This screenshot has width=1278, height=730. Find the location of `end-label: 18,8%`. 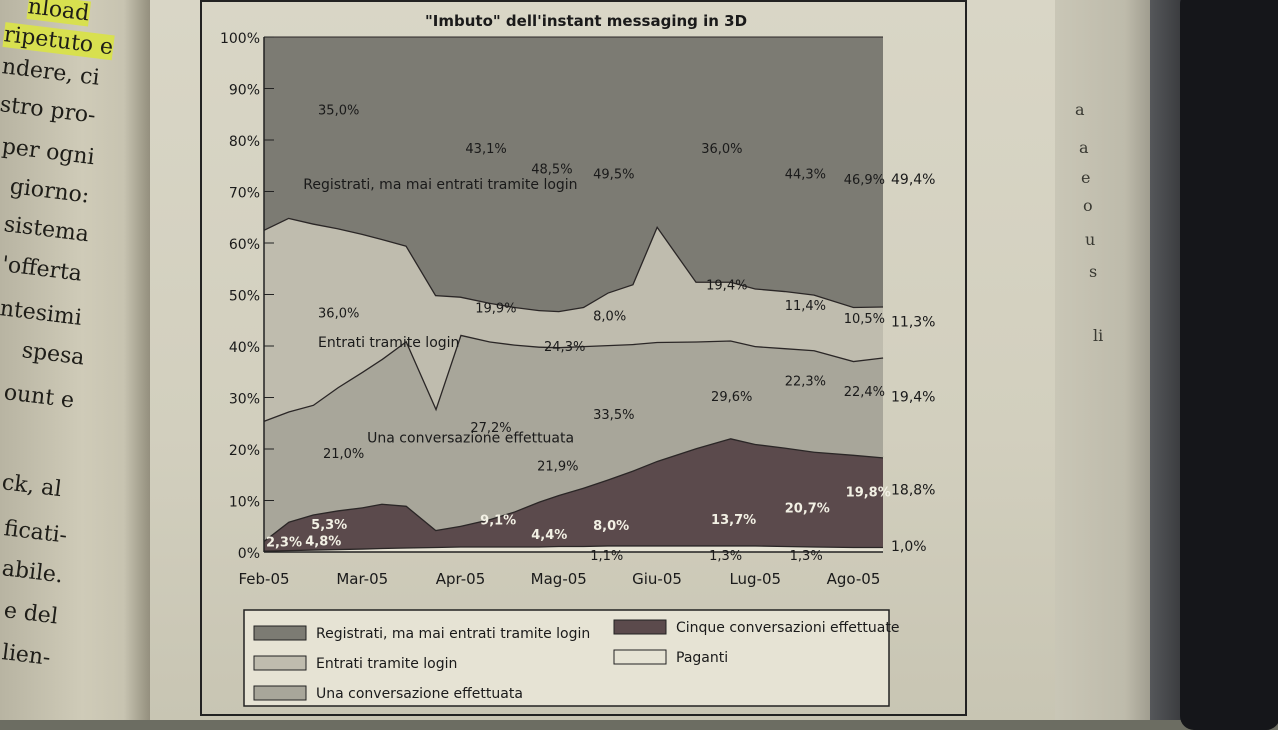

end-label: 18,8% is located at coordinates (913, 490).